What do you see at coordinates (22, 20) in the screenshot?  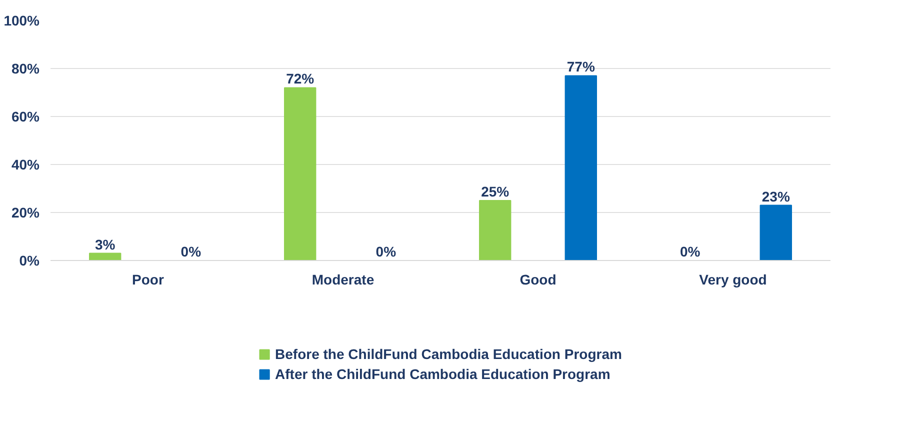 I see `y-tick-label: 100%` at bounding box center [22, 20].